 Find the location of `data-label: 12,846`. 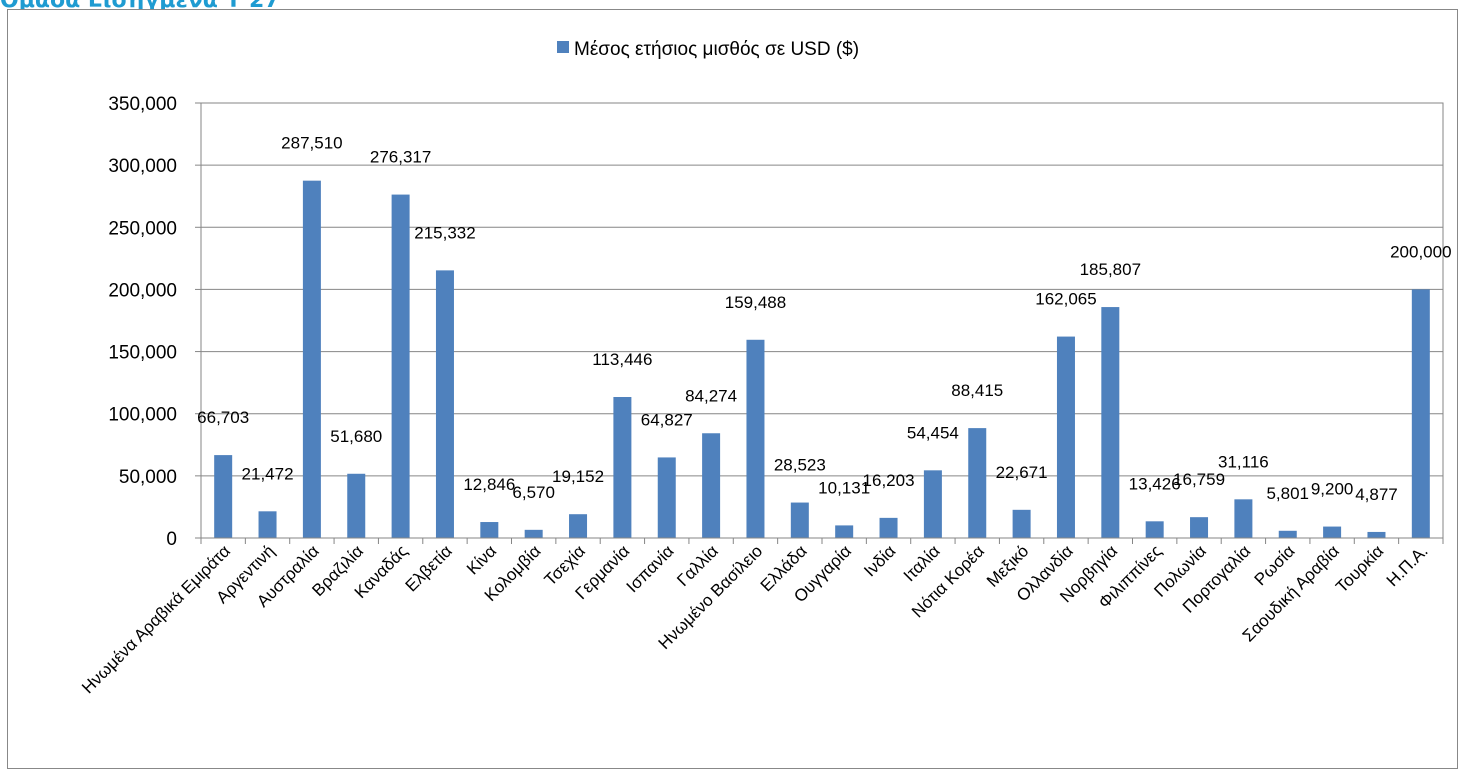

data-label: 12,846 is located at coordinates (489, 484).